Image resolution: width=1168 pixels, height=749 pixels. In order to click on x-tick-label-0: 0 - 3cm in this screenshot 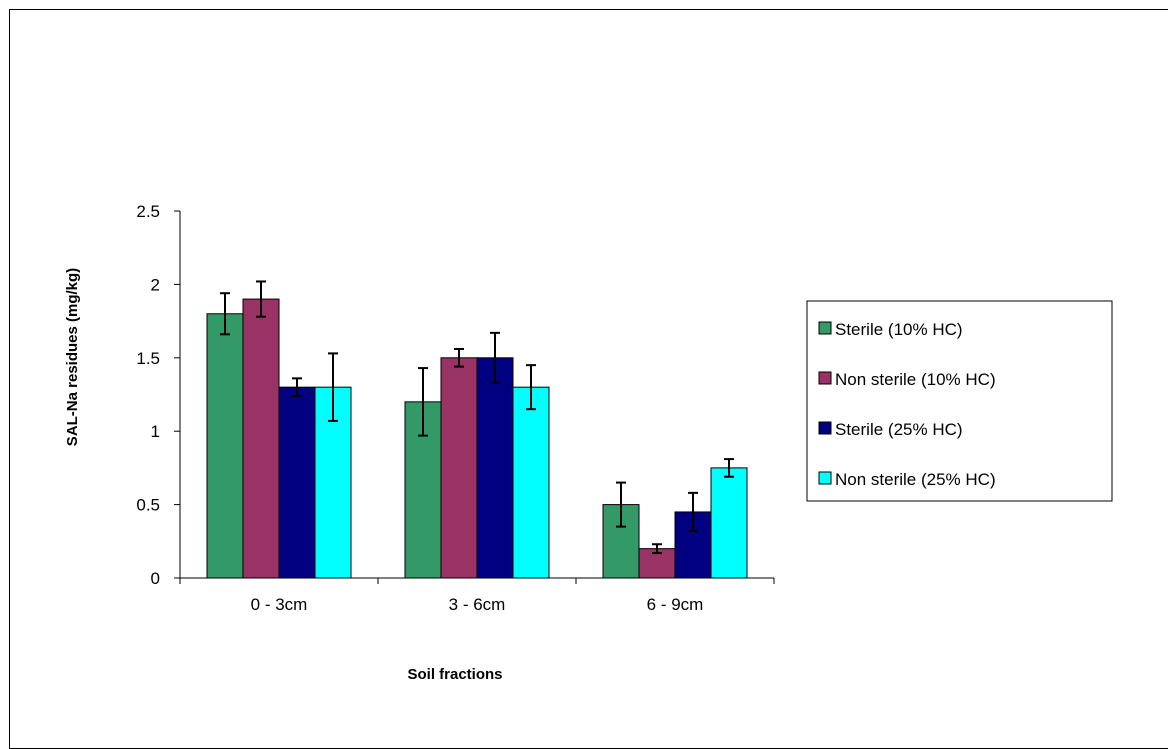, I will do `click(279, 604)`.